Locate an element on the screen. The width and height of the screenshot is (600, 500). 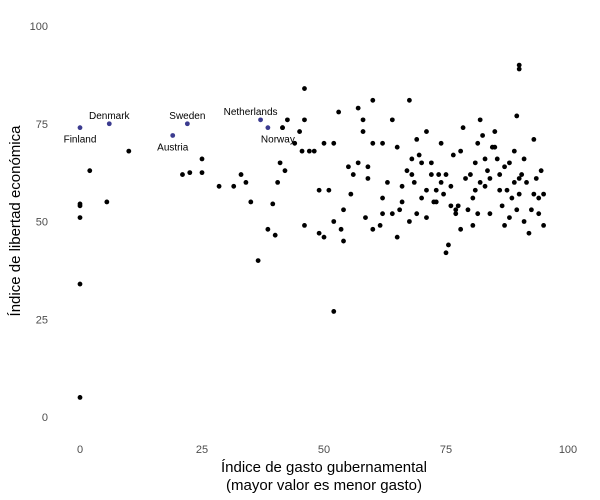
y-tick-label: 100 is located at coordinates (39, 27).